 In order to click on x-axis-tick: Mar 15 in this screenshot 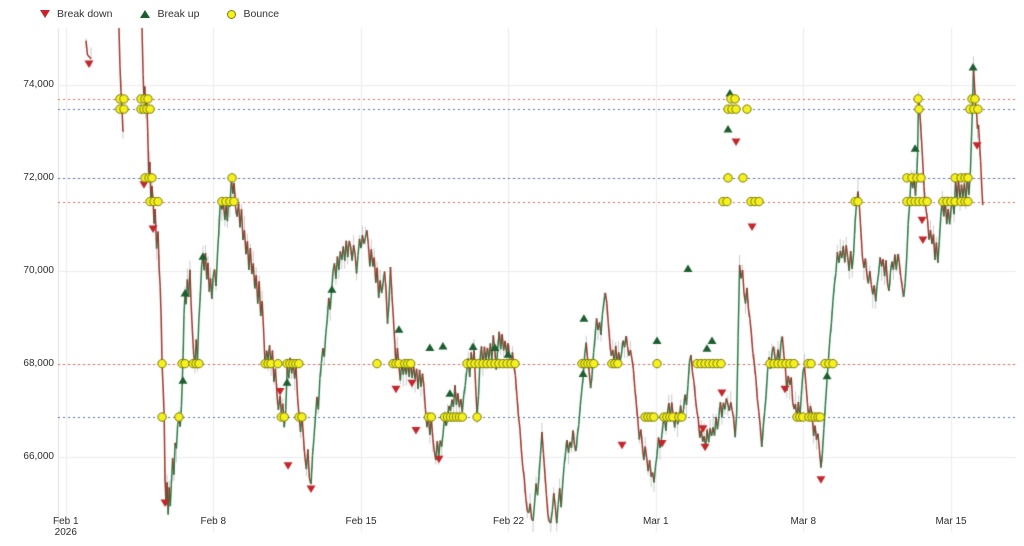, I will do `click(951, 521)`.